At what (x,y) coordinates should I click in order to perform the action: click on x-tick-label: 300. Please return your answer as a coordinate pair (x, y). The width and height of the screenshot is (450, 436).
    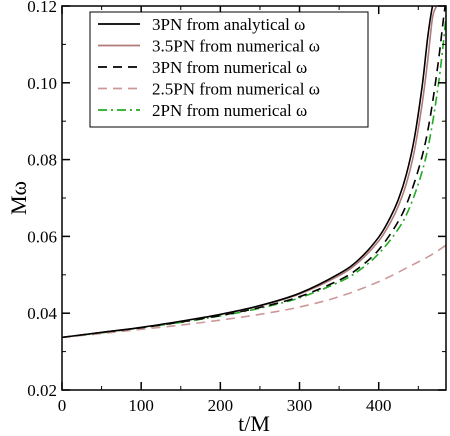
    Looking at the image, I should click on (300, 405).